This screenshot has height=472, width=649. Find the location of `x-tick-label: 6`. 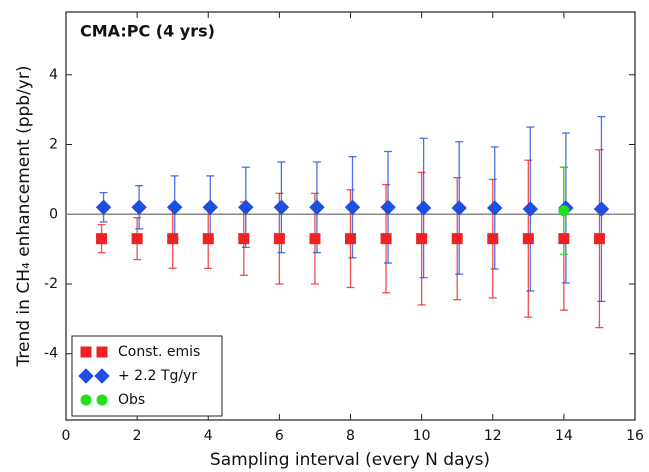

x-tick-label: 6 is located at coordinates (279, 436).